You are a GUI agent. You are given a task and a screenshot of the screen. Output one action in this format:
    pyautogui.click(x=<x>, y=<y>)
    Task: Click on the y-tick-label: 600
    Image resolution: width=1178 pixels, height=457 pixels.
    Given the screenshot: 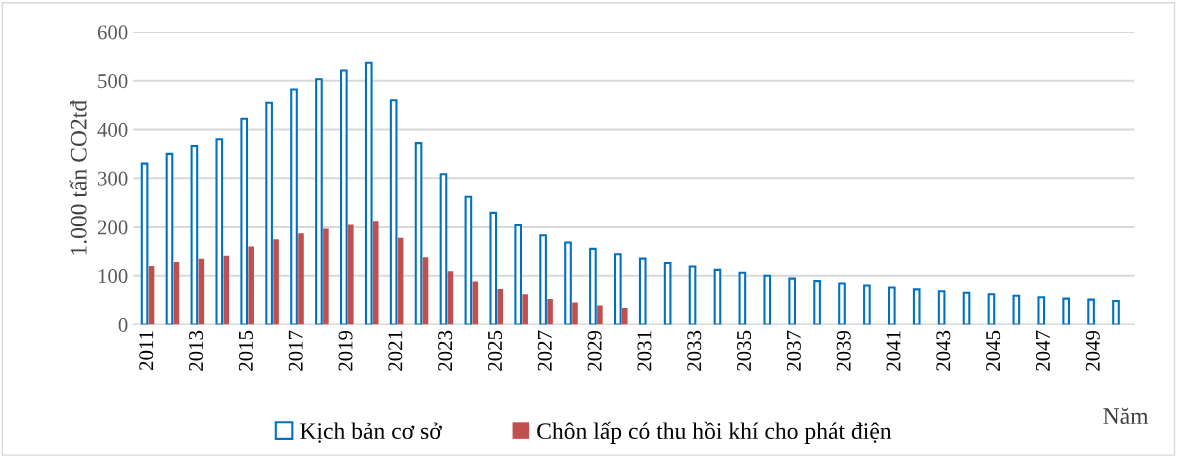 What is the action you would take?
    pyautogui.click(x=112, y=32)
    